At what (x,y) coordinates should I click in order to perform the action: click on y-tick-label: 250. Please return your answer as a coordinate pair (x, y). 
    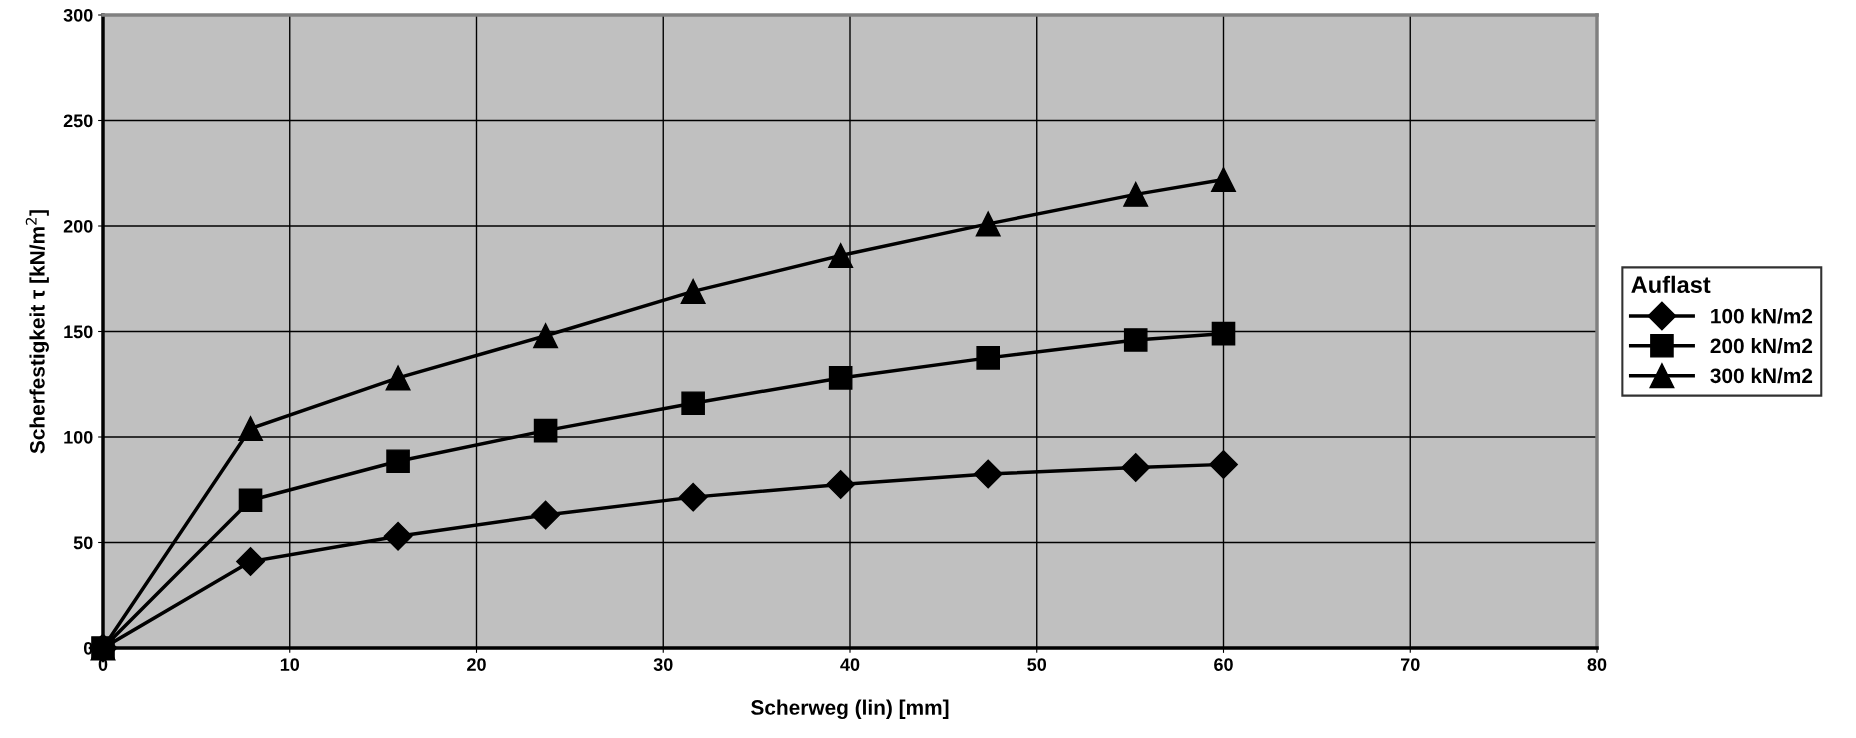
    Looking at the image, I should click on (78, 121).